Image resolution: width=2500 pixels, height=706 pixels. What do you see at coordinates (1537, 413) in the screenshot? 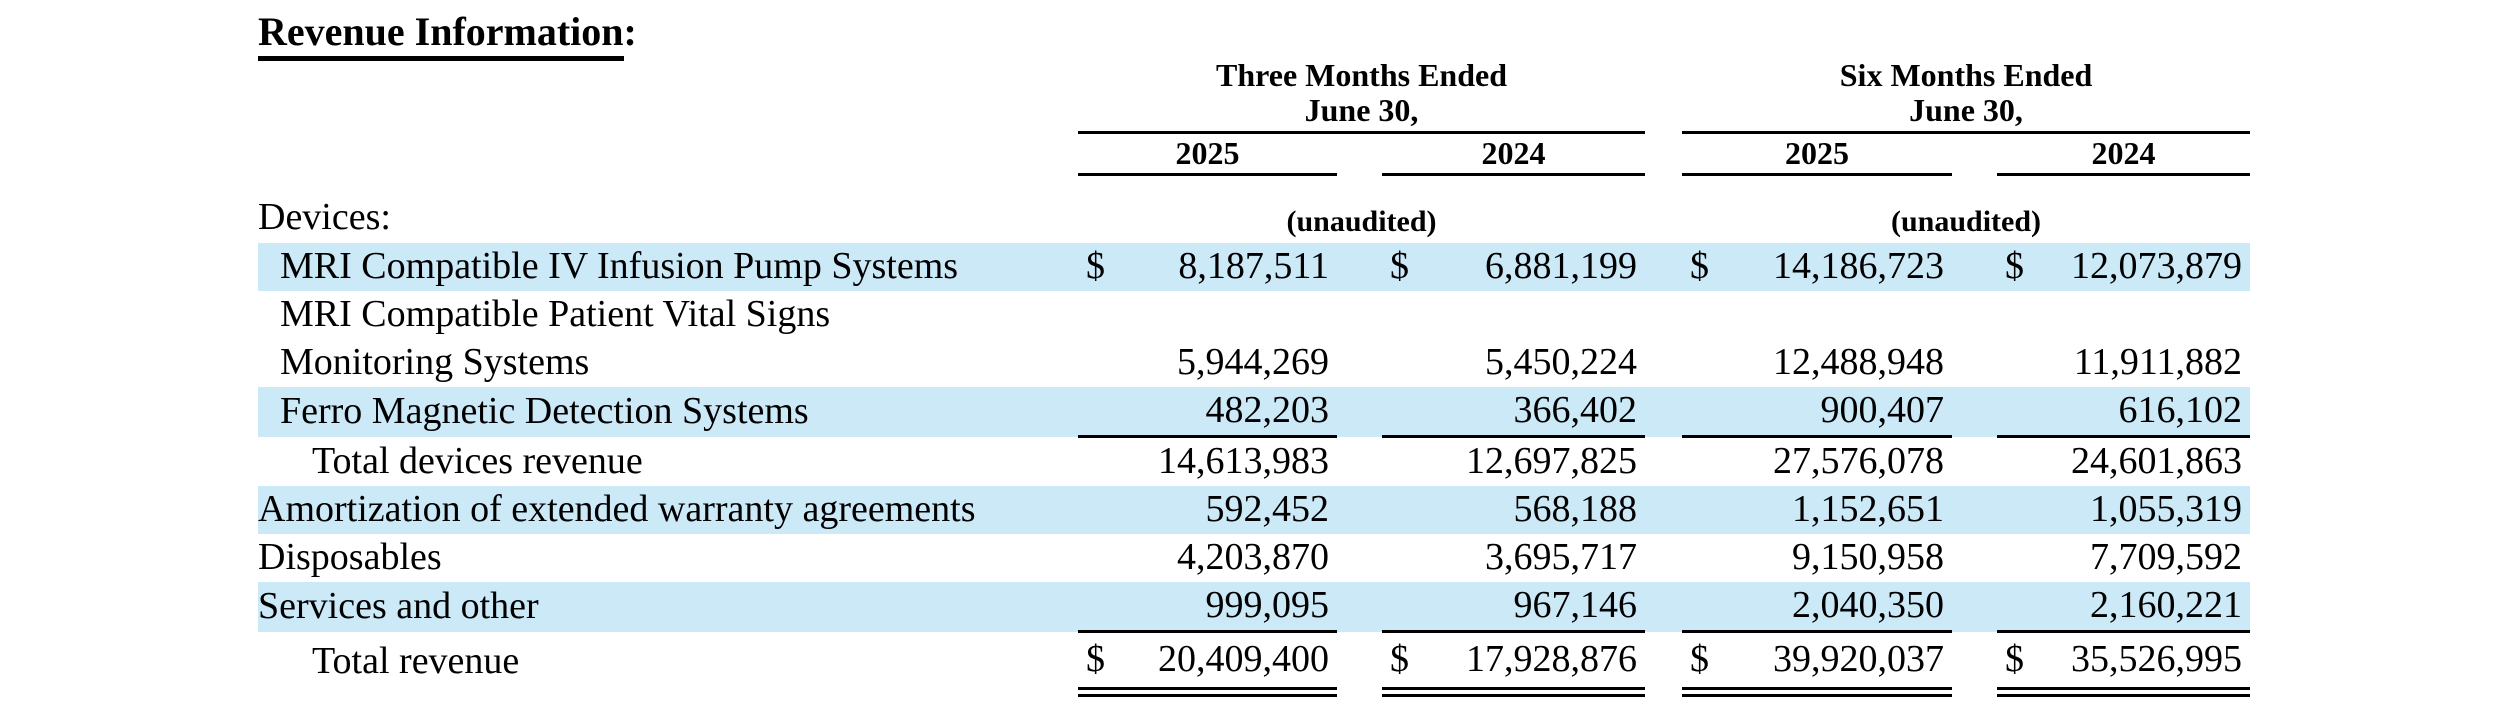
I see `amount-cell: 366,402` at bounding box center [1537, 413].